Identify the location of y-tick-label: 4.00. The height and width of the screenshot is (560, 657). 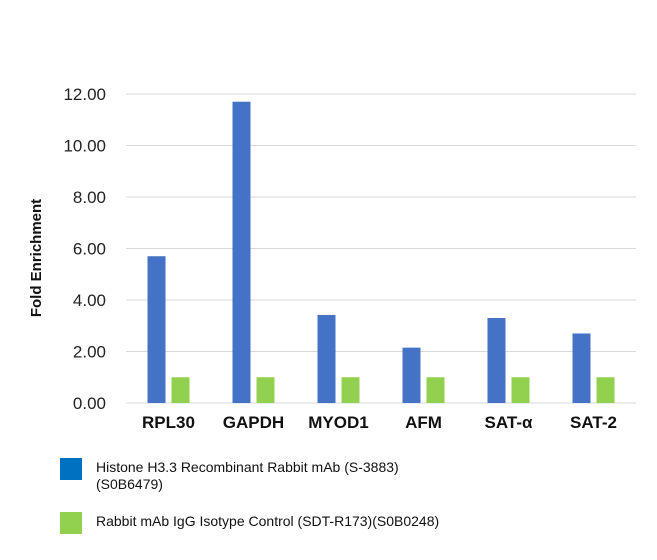
(89, 300).